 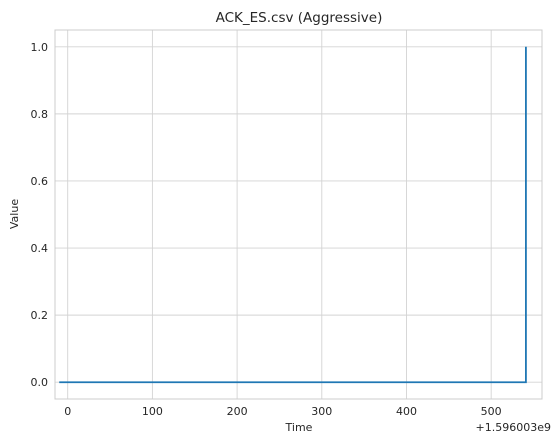 What do you see at coordinates (282, 411) in the screenshot?
I see `x-tick-labels: 0 100 200 300 400 500` at bounding box center [282, 411].